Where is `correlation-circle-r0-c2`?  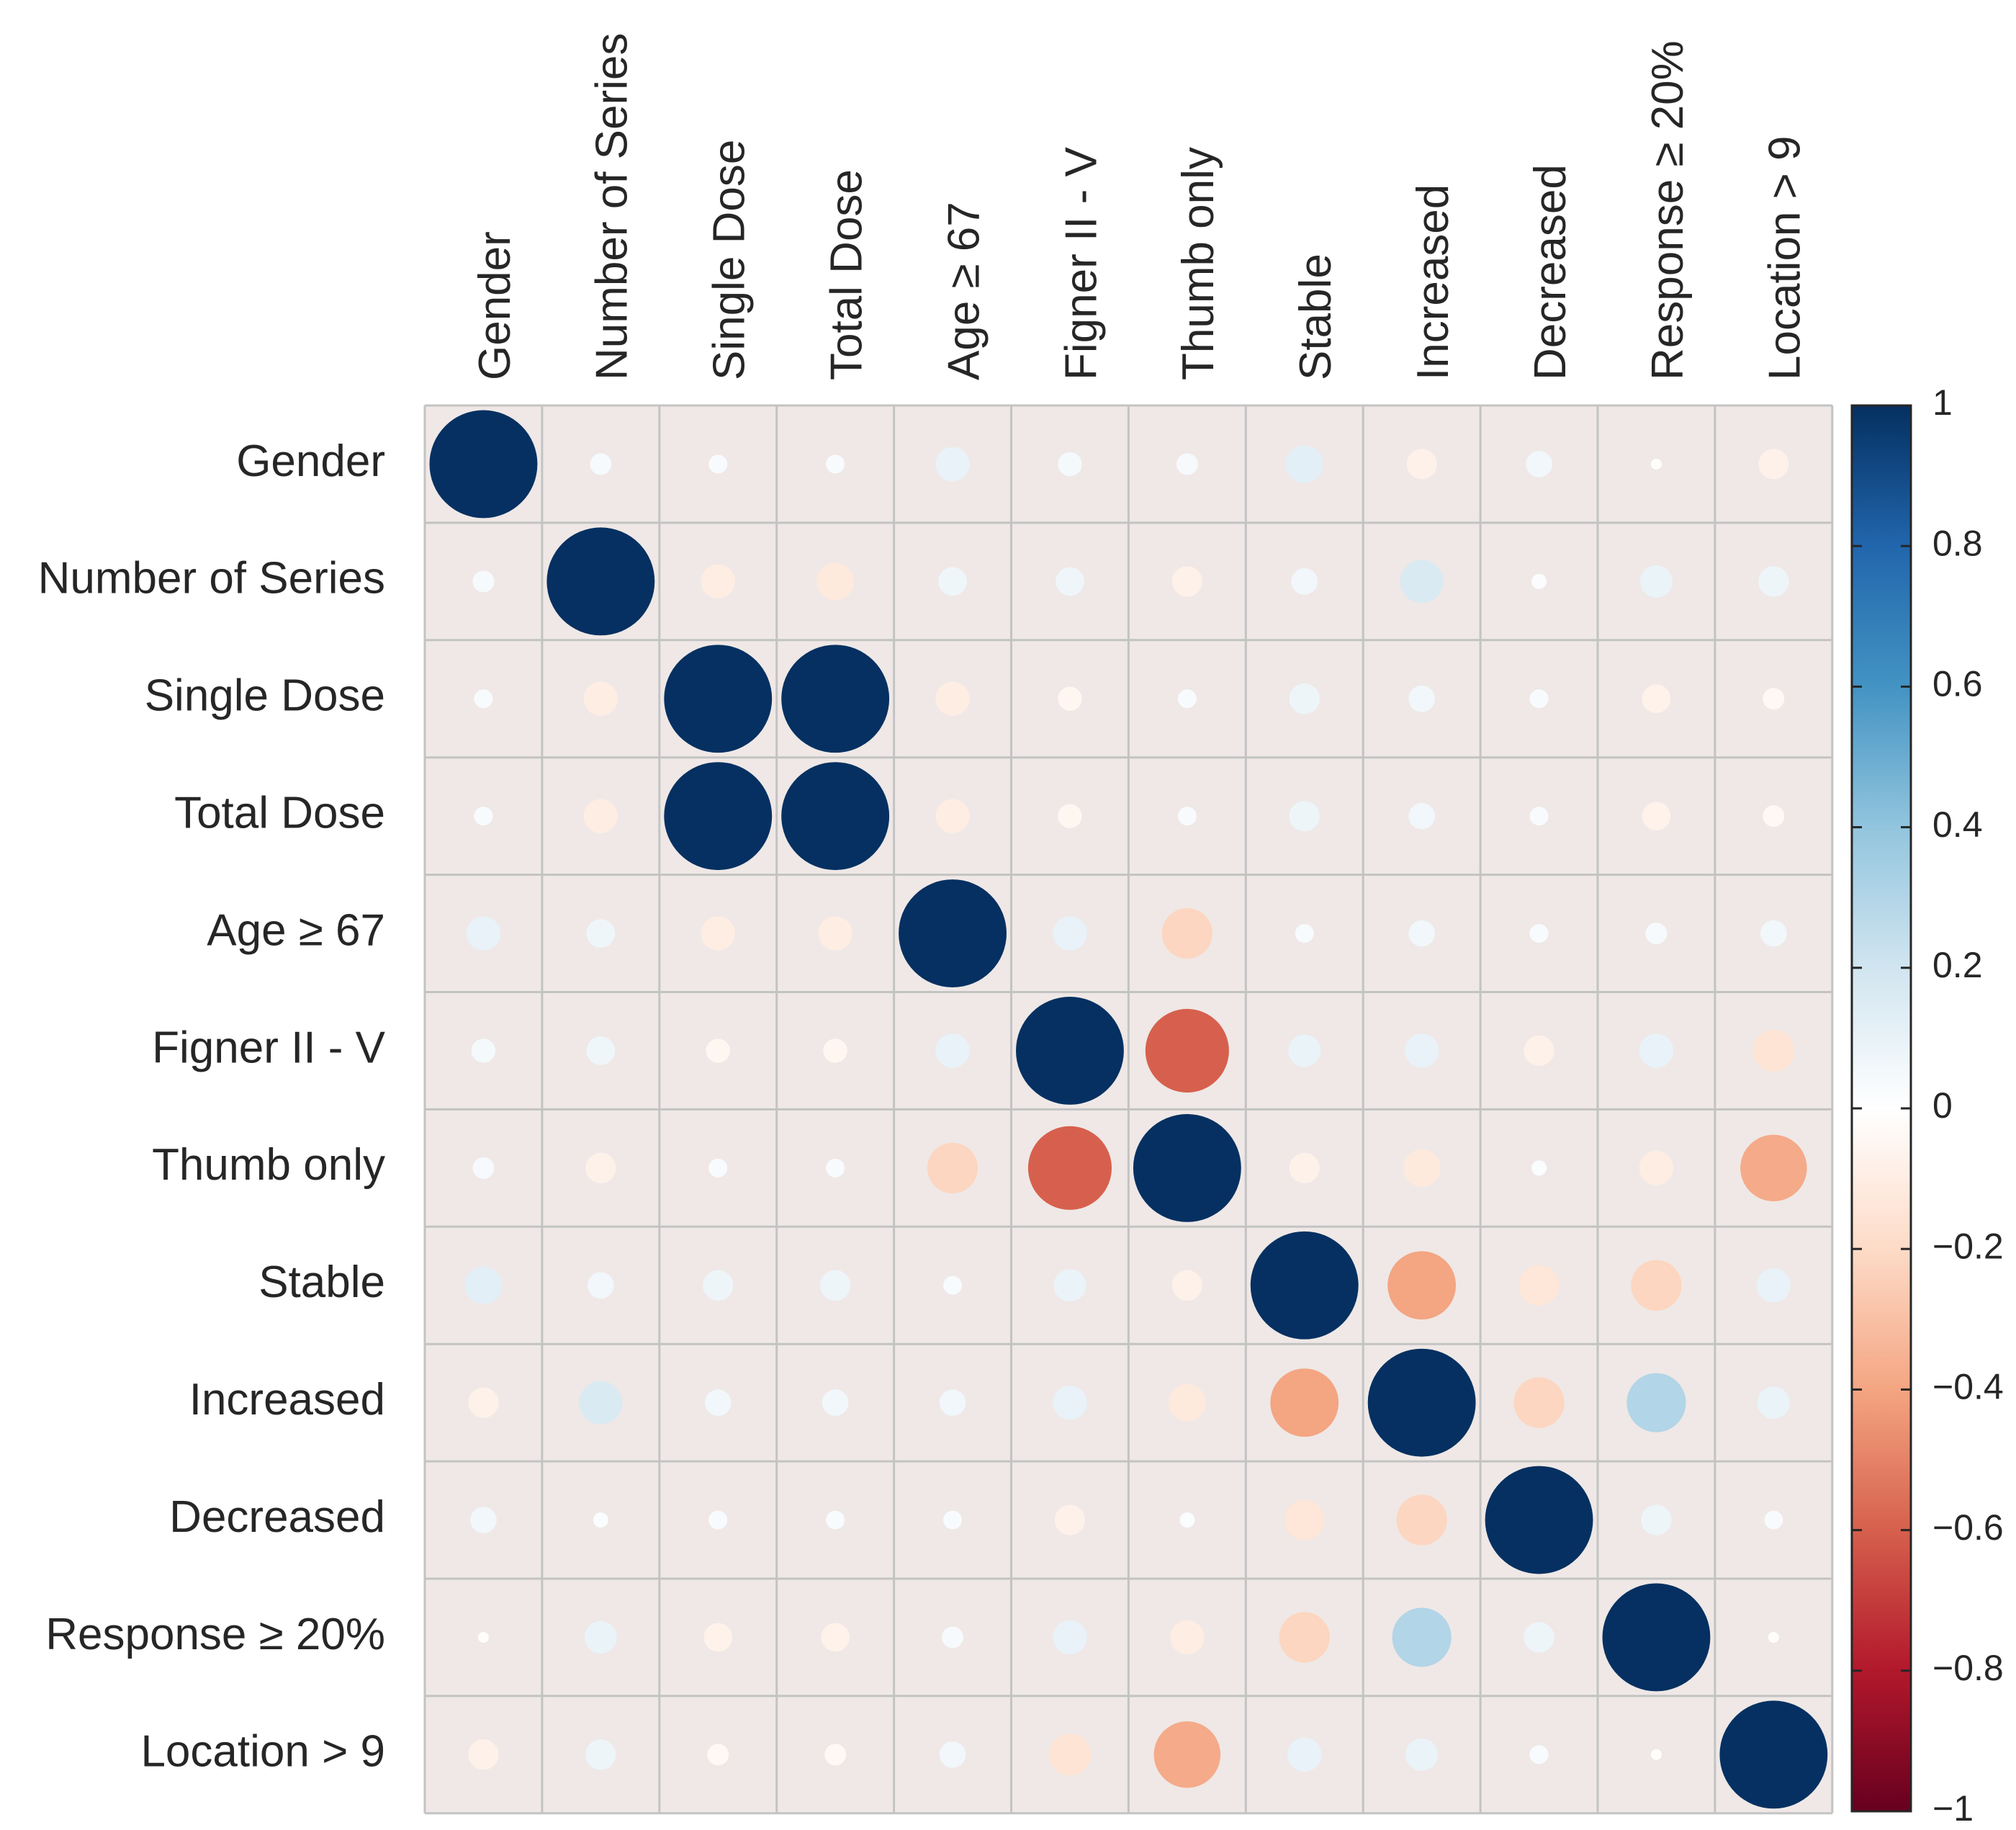
correlation-circle-r0-c2 is located at coordinates (718, 464).